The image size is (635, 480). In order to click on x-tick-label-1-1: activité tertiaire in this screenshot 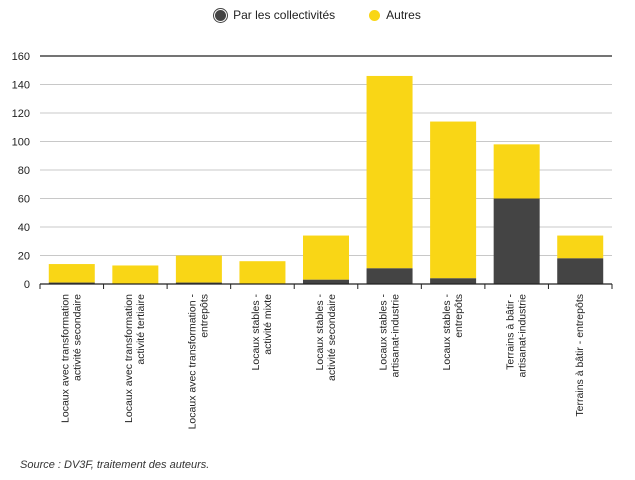, I will do `click(141, 329)`.